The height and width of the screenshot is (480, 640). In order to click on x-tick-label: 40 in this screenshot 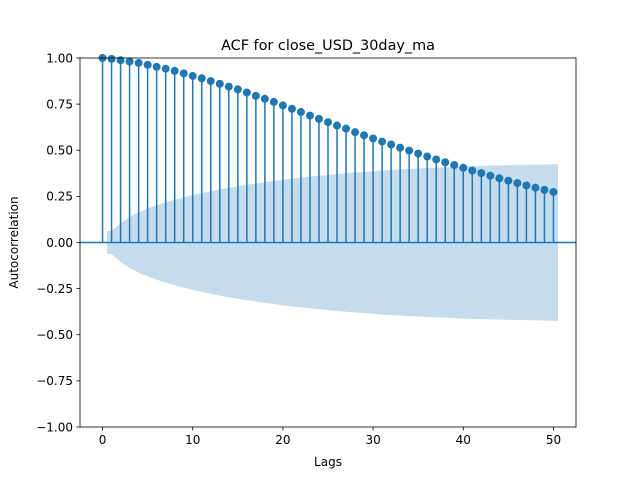, I will do `click(463, 440)`.